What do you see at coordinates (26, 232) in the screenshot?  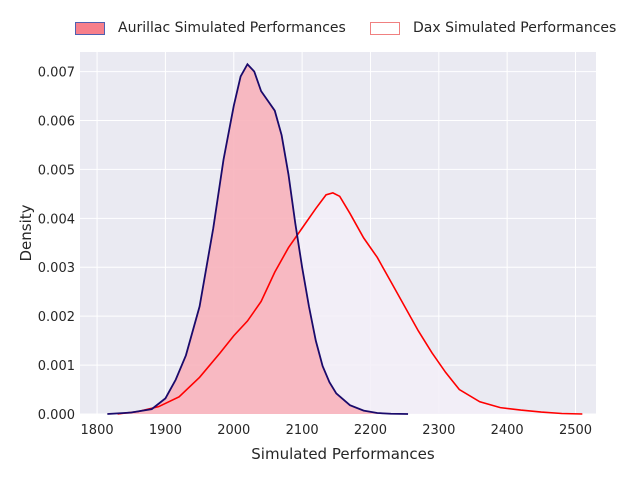 I see `y-axis-label: Density` at bounding box center [26, 232].